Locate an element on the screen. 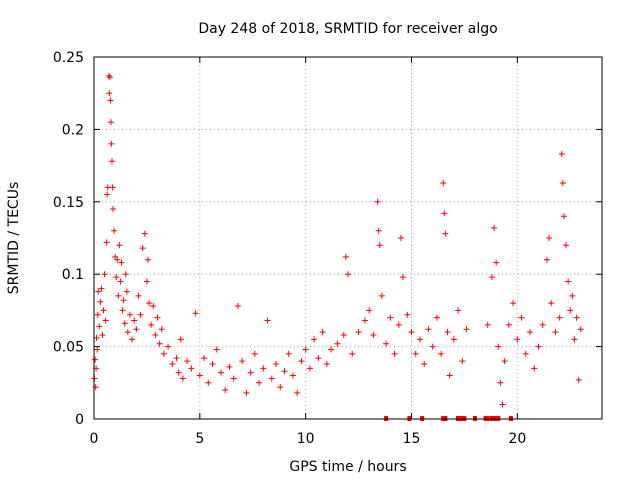  x-tick-label: 10 is located at coordinates (306, 439).